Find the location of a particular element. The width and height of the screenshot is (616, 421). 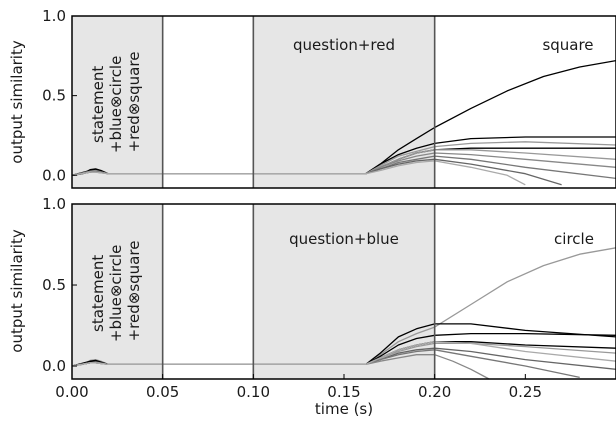

bottom-phase1-annotation: statement +blue⊗circle +red⊗square is located at coordinates (116, 291).